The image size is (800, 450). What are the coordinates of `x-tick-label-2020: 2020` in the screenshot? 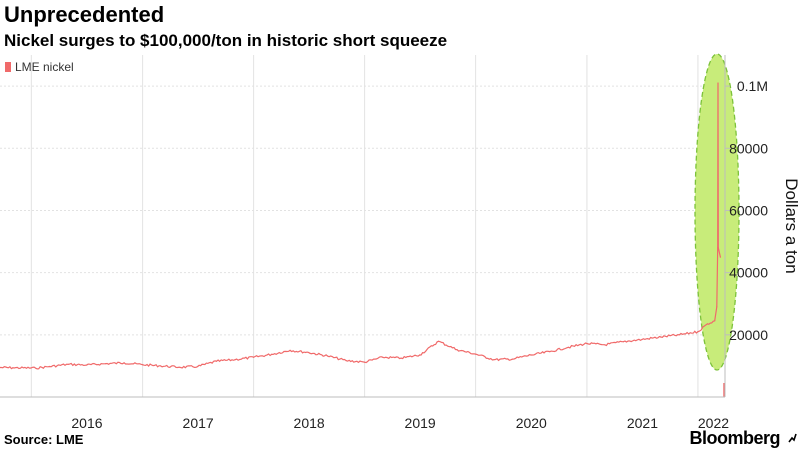 It's located at (531, 423).